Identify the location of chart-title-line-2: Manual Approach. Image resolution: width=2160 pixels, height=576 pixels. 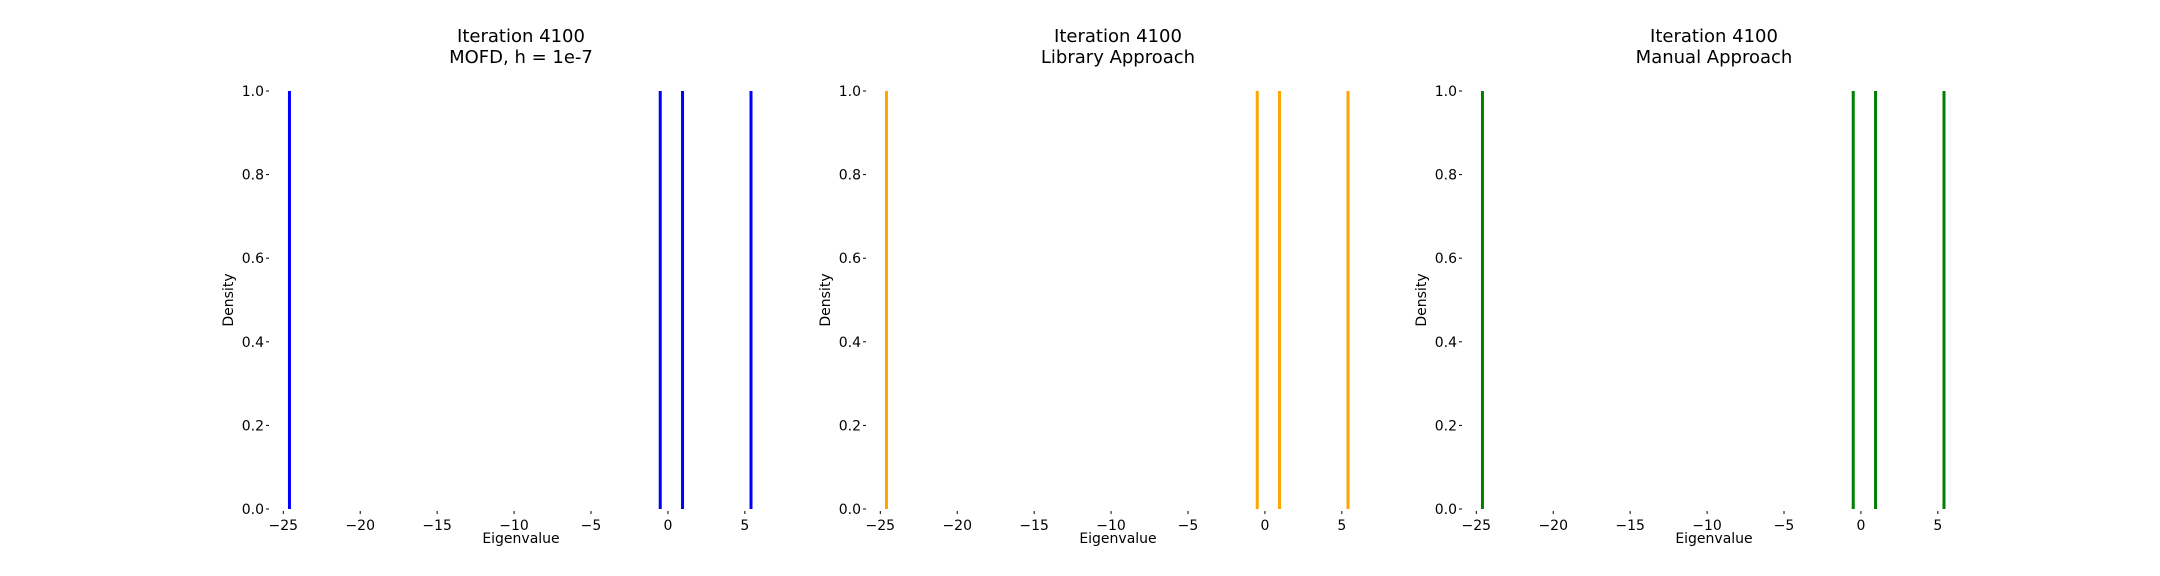
(1714, 57).